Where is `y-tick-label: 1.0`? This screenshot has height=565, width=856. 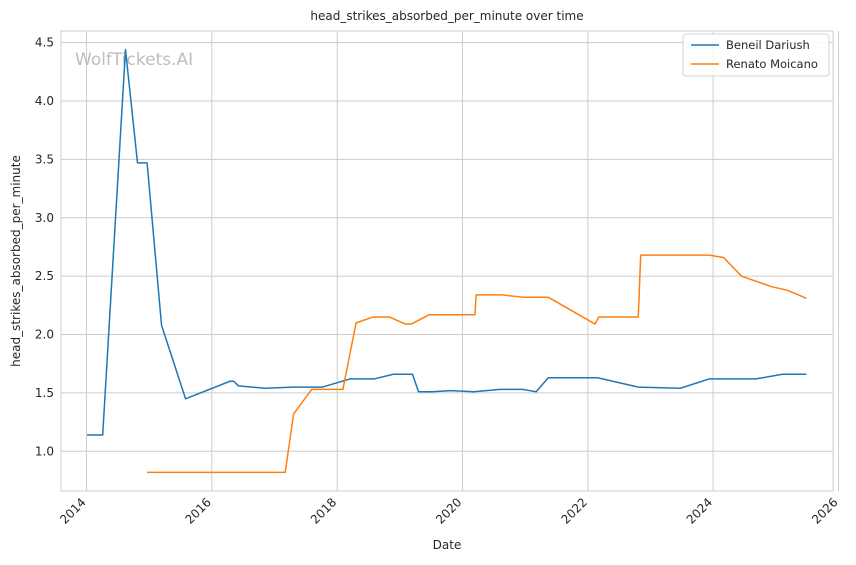 y-tick-label: 1.0 is located at coordinates (44, 451).